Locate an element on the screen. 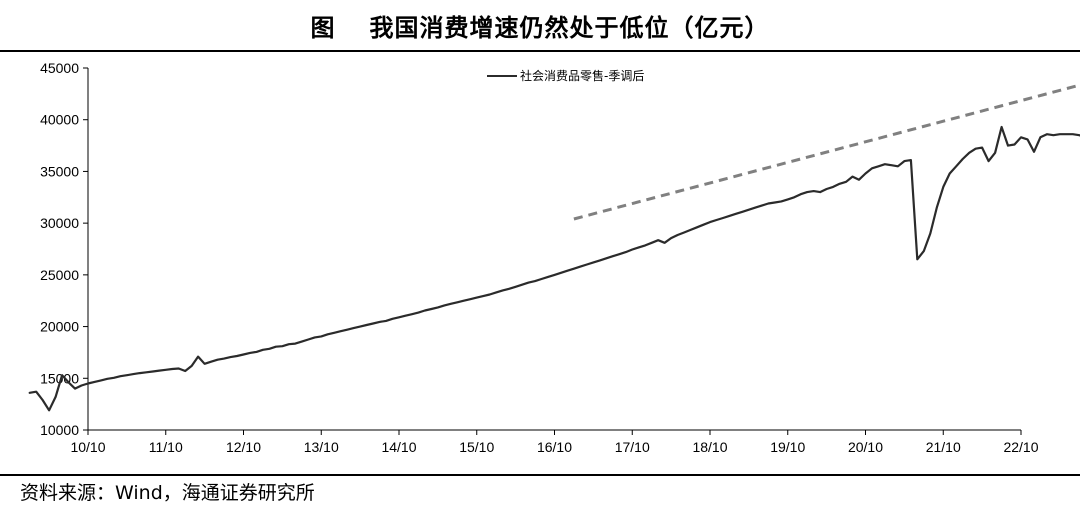 The height and width of the screenshot is (510, 1080). chart-title-bar: 图 我国消费增速仍然处于低位（亿元） is located at coordinates (540, 26).